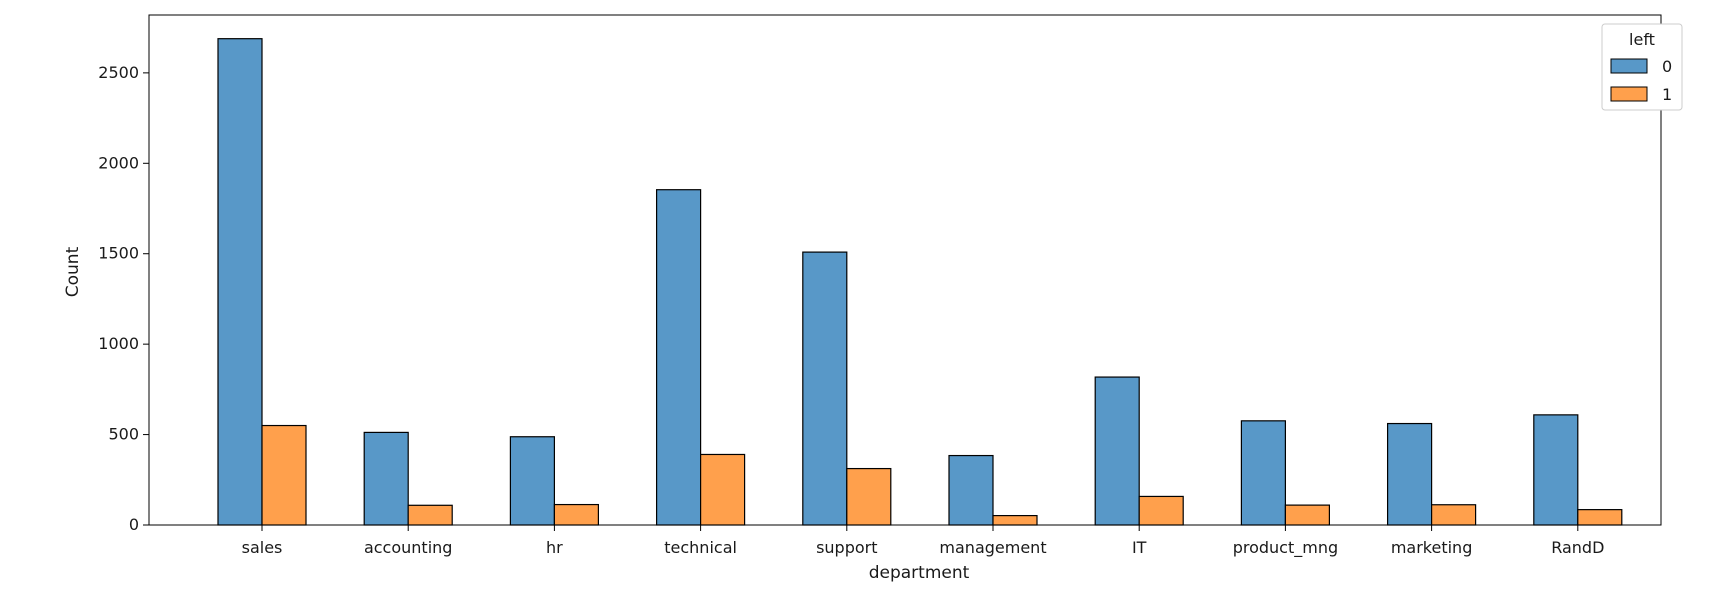 This screenshot has height=609, width=1709. What do you see at coordinates (118, 253) in the screenshot?
I see `y-tick-label: 1500` at bounding box center [118, 253].